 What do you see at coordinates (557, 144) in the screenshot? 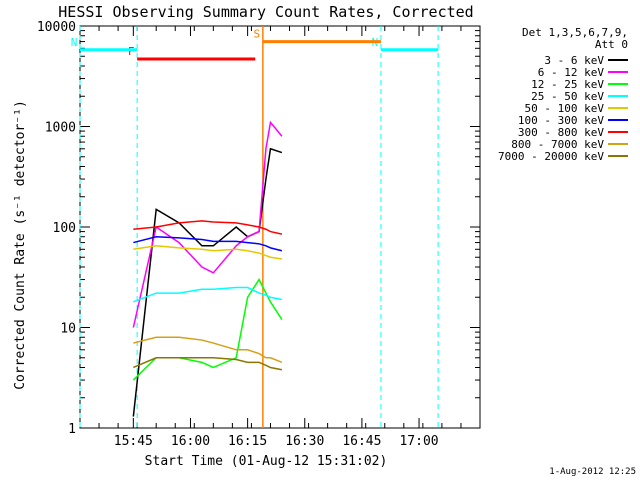
I see `legend-label: 800 - 7000 keV` at bounding box center [557, 144].